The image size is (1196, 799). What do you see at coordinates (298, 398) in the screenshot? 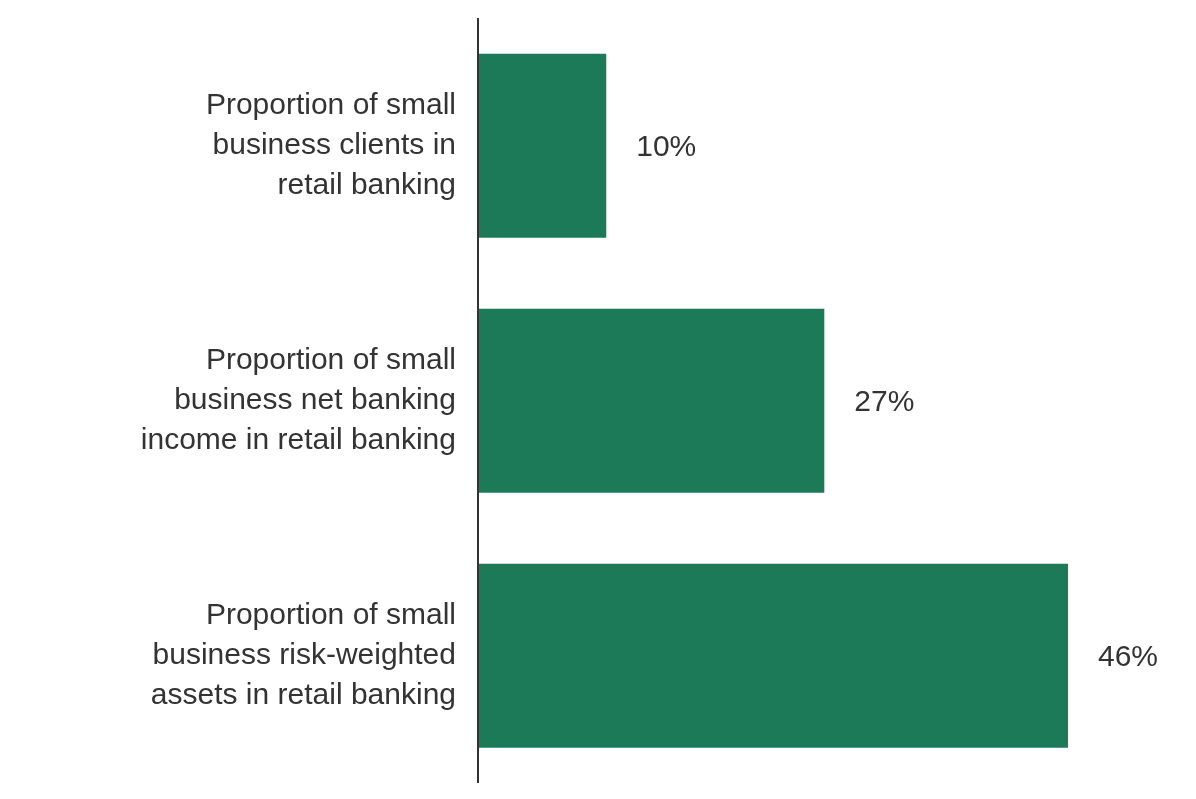
I see `y-tick-label: Proportion of small business net banking income in retail banking` at bounding box center [298, 398].